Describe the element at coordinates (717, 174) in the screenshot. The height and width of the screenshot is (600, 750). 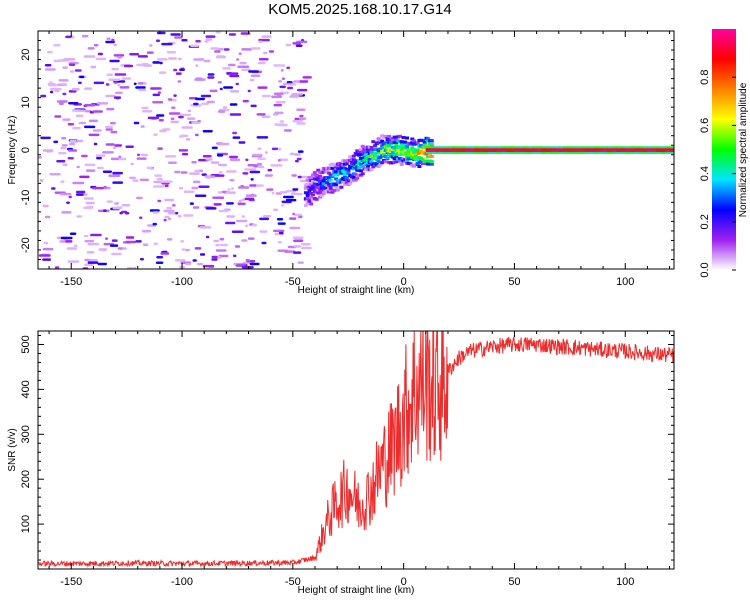
I see `colorbar-ticks: 0.0 0.2 0.4 0.6 0.8` at that location.